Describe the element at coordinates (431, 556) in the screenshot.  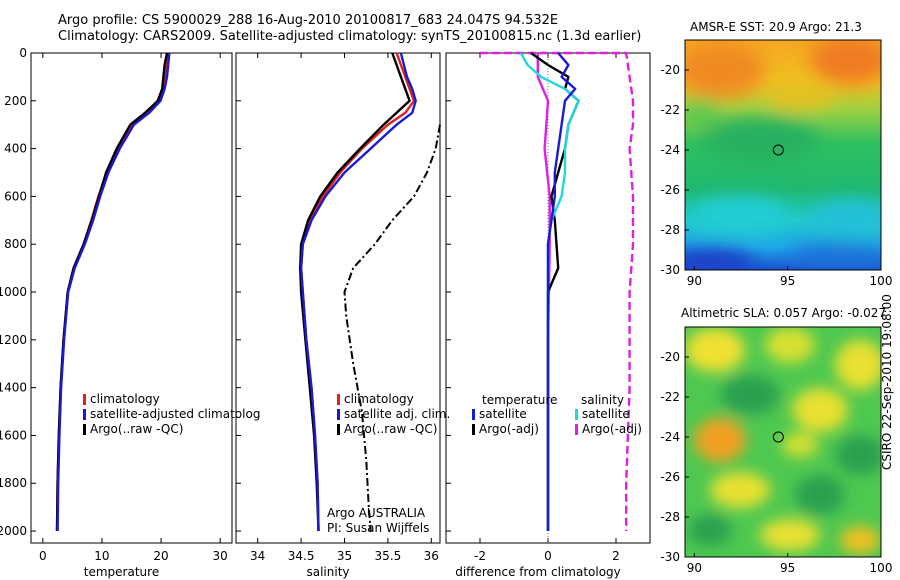
I see `x-tick-label: 36` at that location.